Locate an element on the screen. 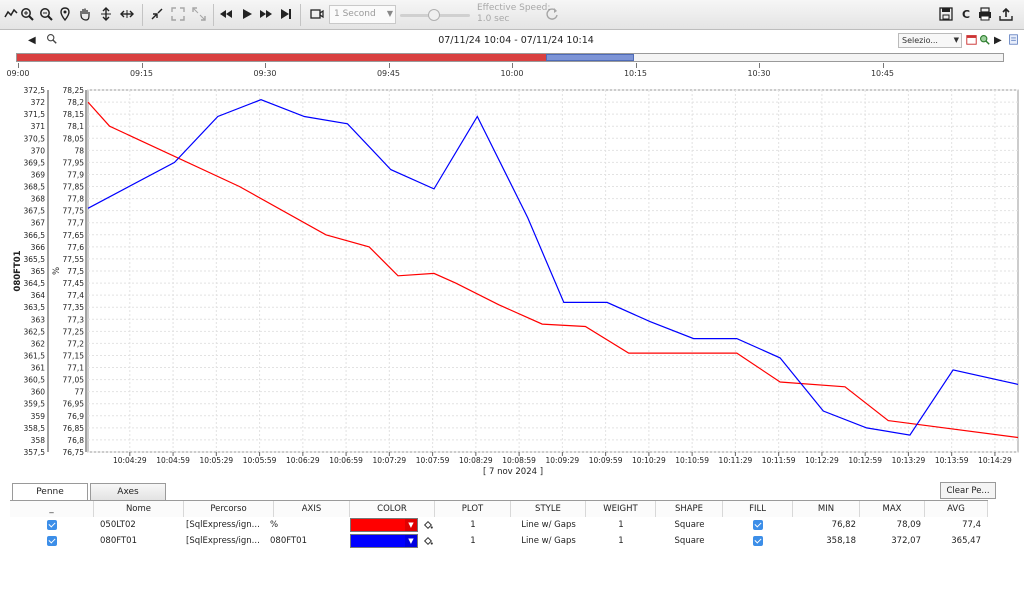 Image resolution: width=1024 pixels, height=596 pixels. y-tick-label-percent: 76,8 is located at coordinates (75, 440).